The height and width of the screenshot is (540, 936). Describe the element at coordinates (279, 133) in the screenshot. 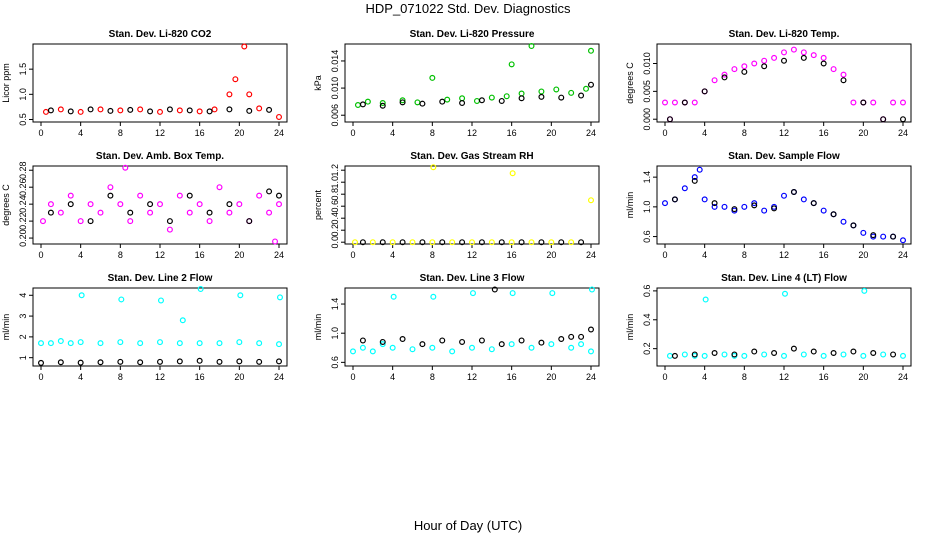

I see `x-tick-label: 24` at that location.